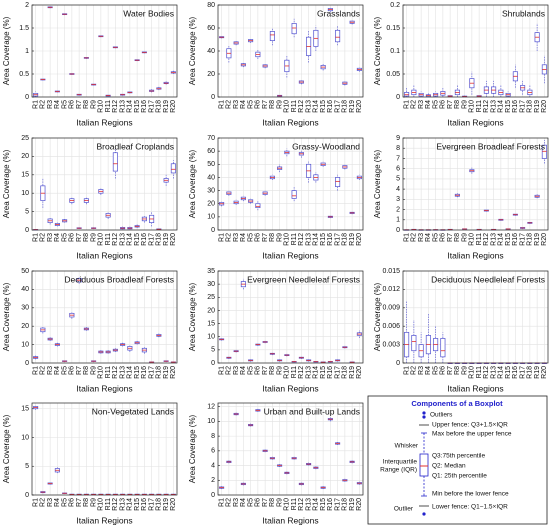  What do you see at coordinates (398, 169) in the screenshot?
I see `y-tick-label: 6` at bounding box center [398, 169].